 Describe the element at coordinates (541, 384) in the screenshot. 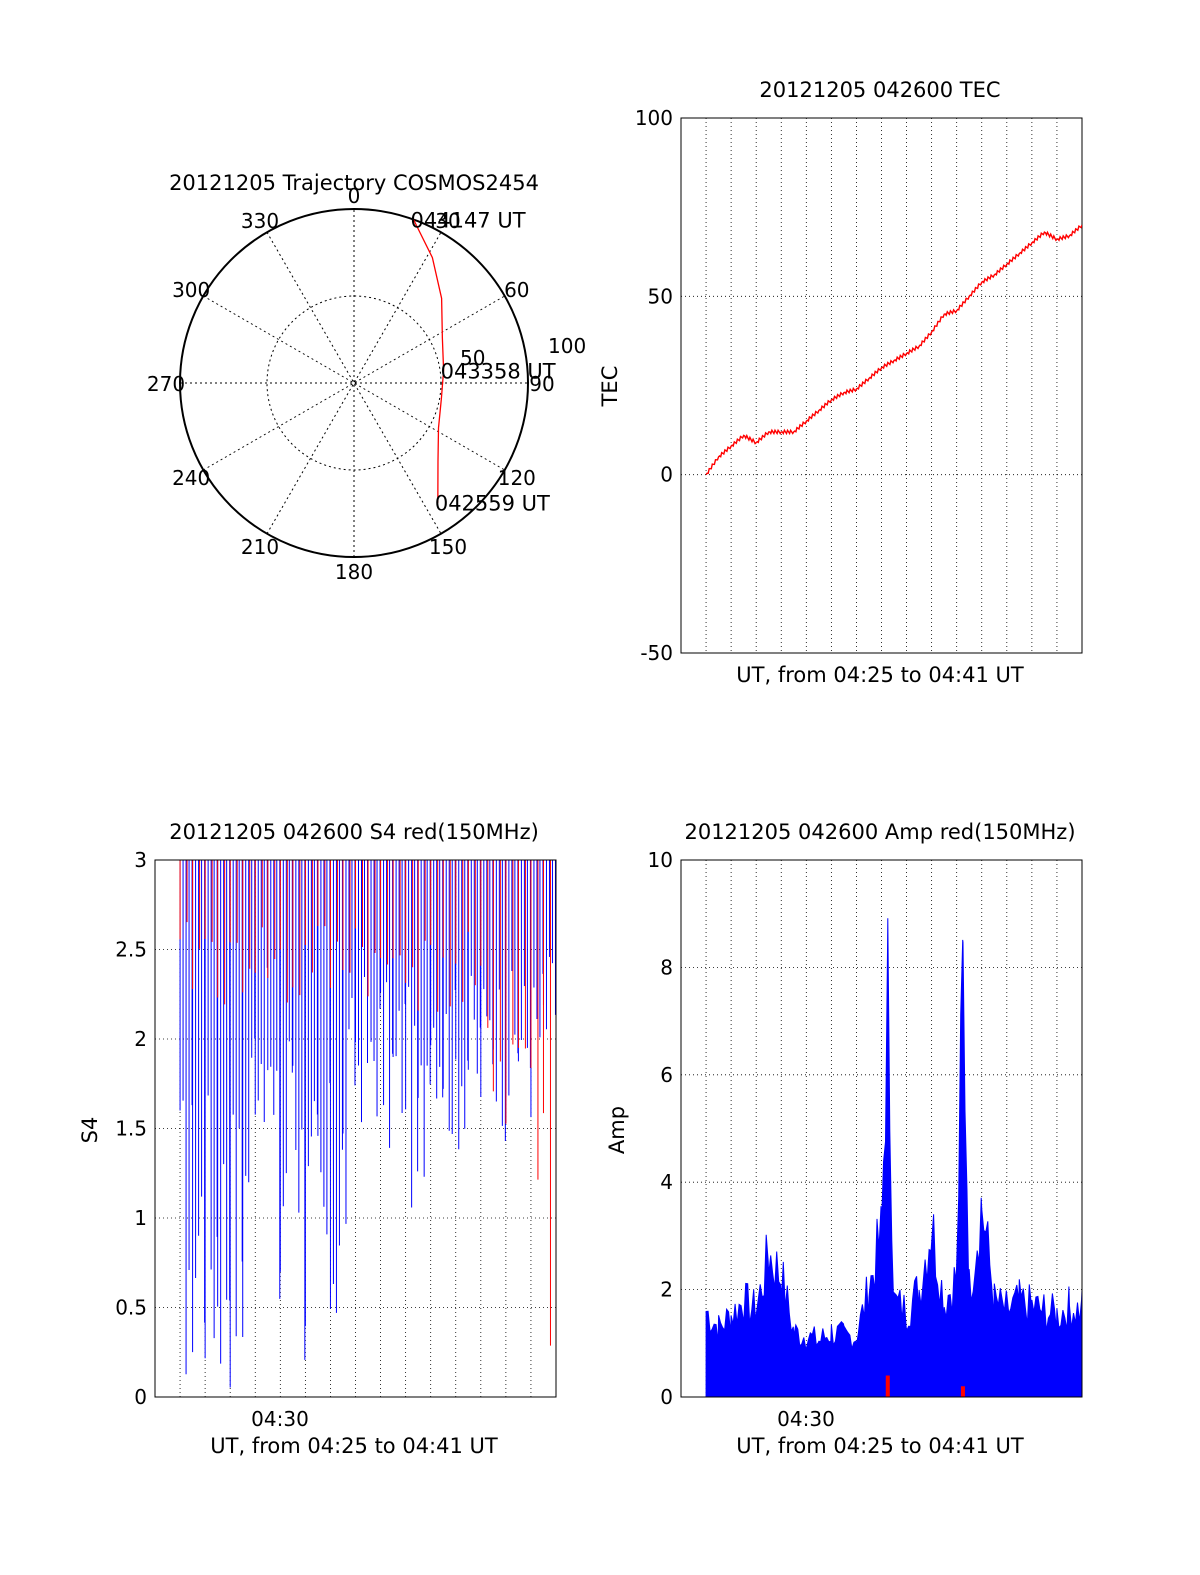

I see `polar-azimuth-label: 90` at that location.